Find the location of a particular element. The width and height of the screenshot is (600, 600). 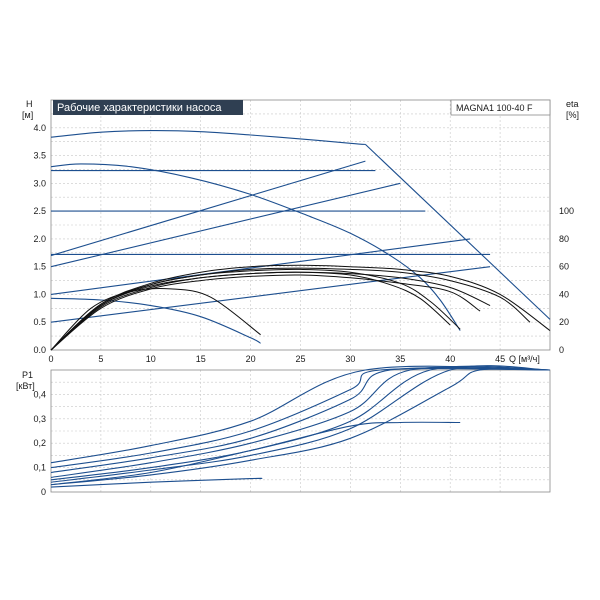

eta-axis-symbol: eta is located at coordinates (572, 104).